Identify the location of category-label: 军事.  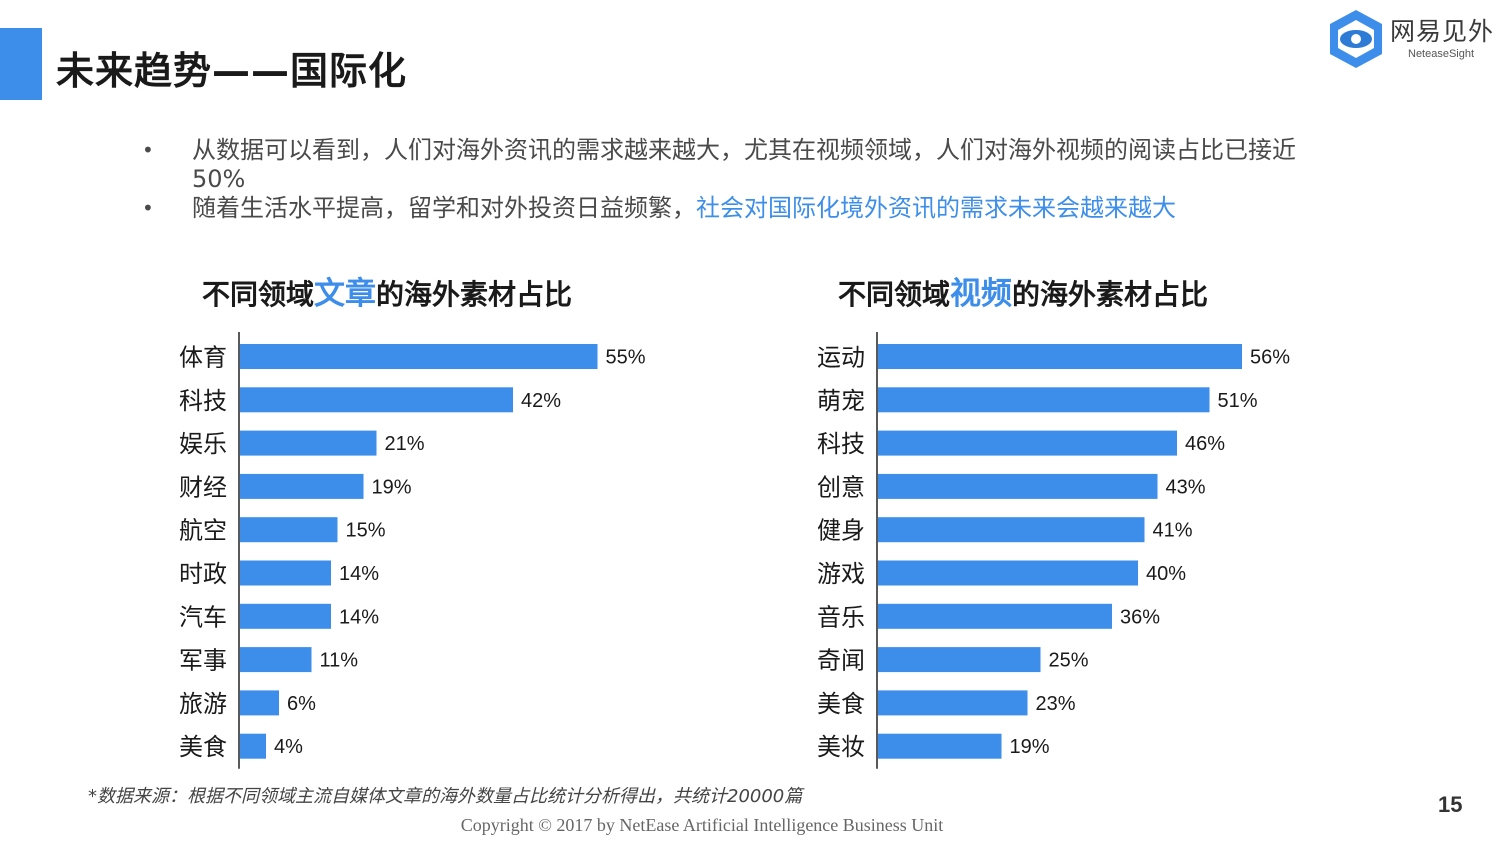
(203, 661).